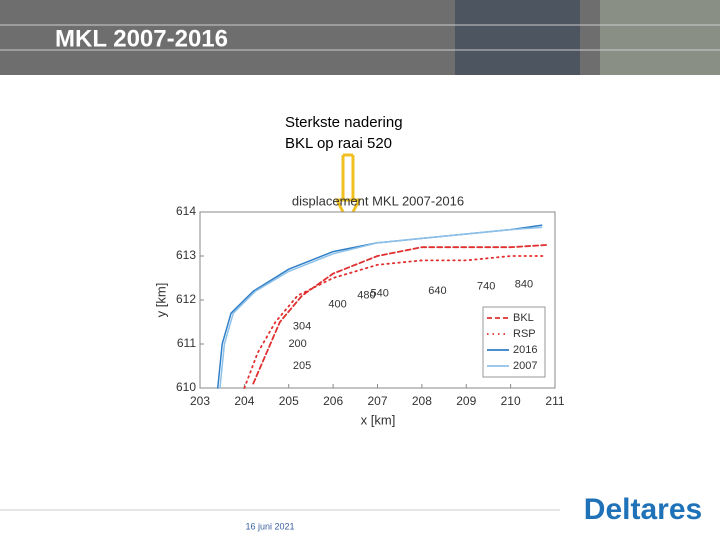  What do you see at coordinates (524, 334) in the screenshot?
I see `legend-label: RSP` at bounding box center [524, 334].